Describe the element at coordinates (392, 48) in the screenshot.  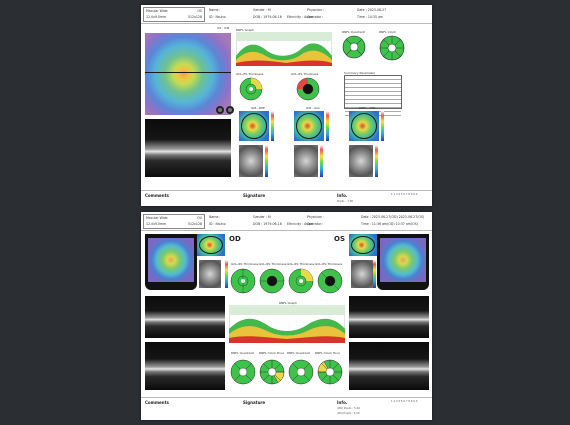
I see `rnfl-clock-chart` at that location.